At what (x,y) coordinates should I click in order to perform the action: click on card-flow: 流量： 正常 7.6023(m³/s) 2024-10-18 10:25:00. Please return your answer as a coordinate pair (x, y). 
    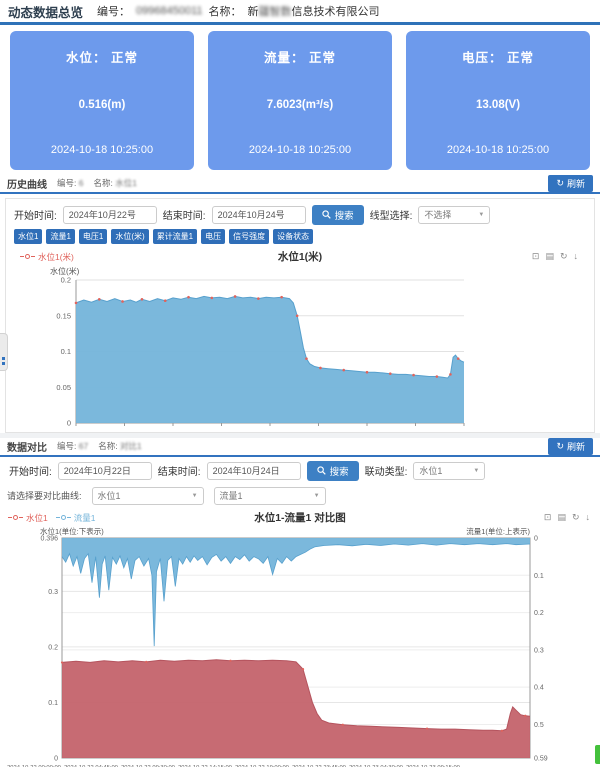
    Looking at the image, I should click on (300, 100).